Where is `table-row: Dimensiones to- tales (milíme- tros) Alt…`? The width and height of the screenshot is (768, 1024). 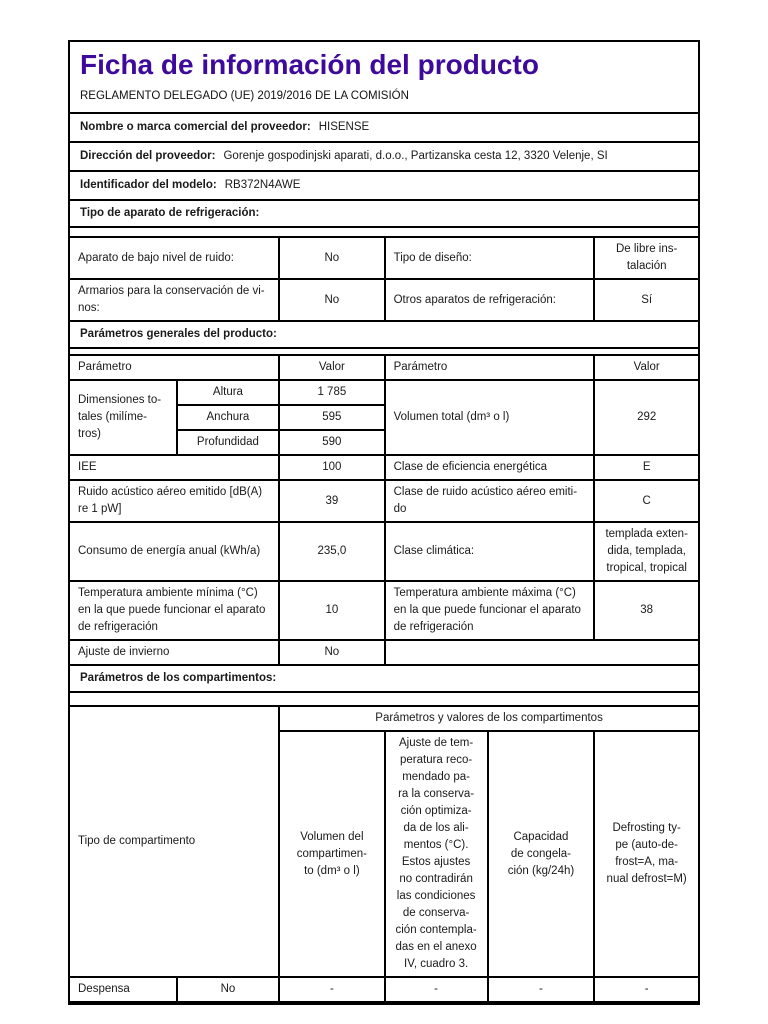 table-row: Dimensiones to- tales (milíme- tros) Alt… is located at coordinates (384, 417).